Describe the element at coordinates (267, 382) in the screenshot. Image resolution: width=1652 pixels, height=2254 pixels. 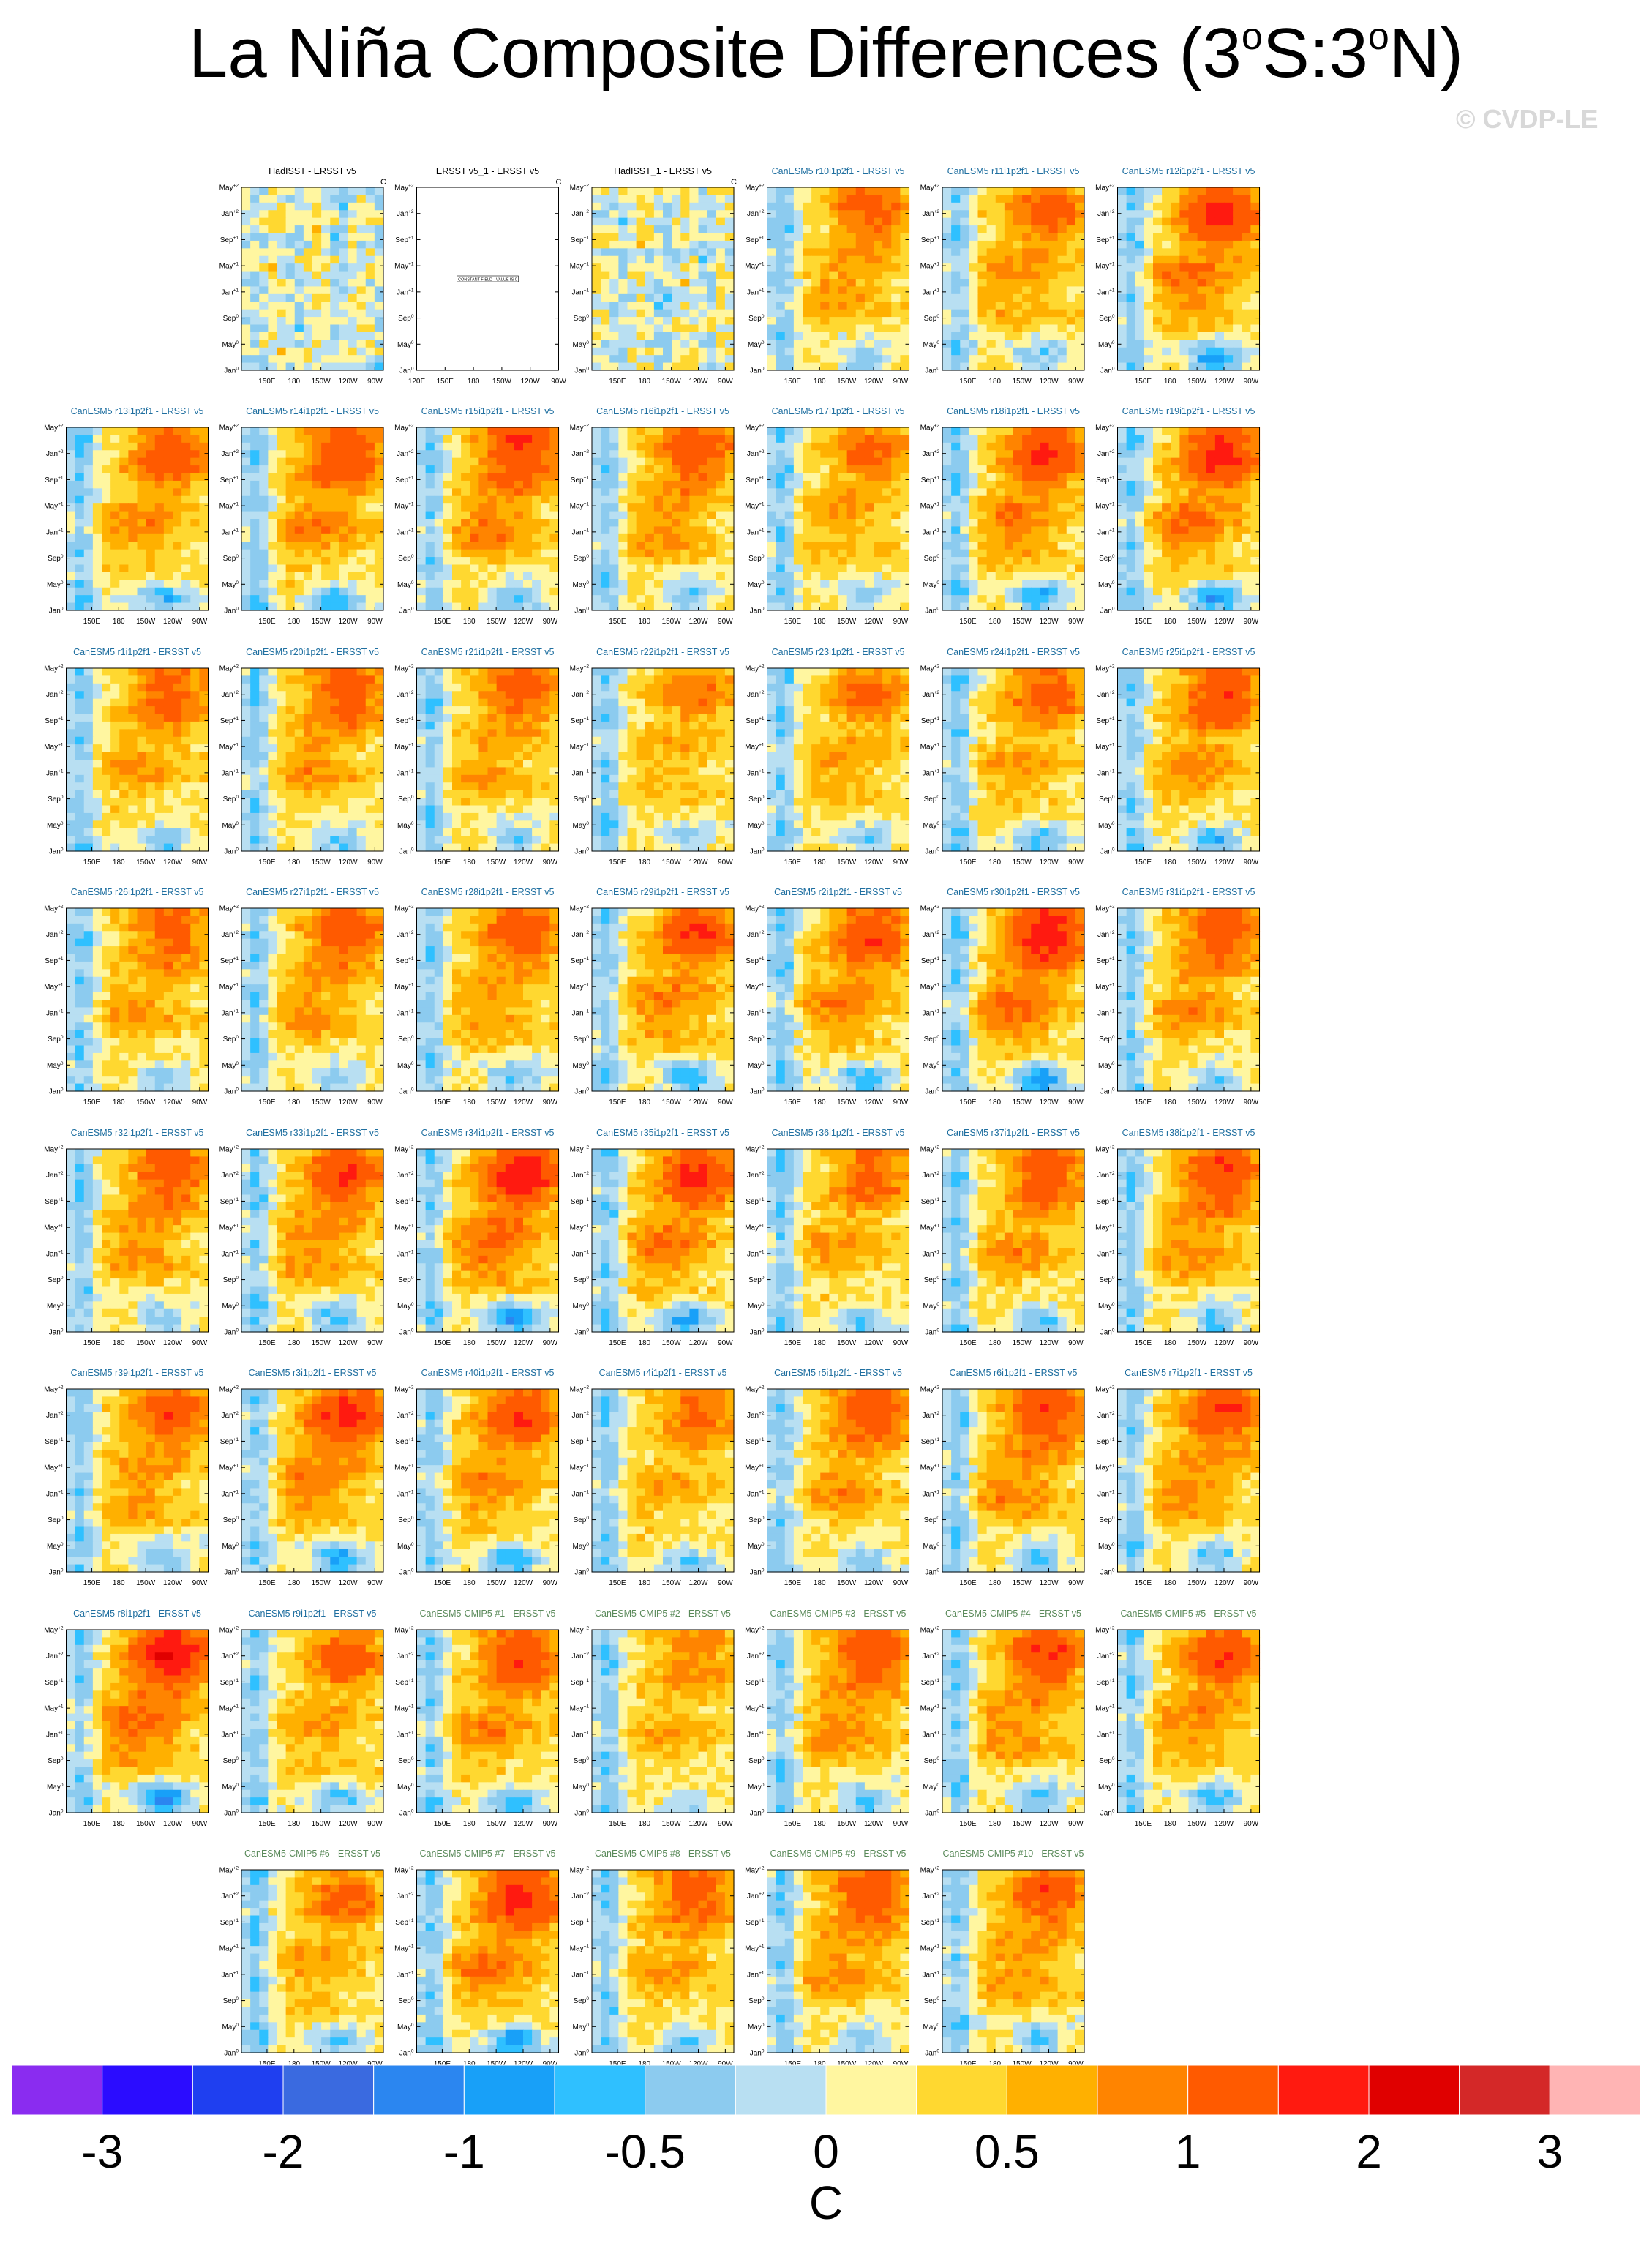
I see `x-tick-label: 150E` at that location.